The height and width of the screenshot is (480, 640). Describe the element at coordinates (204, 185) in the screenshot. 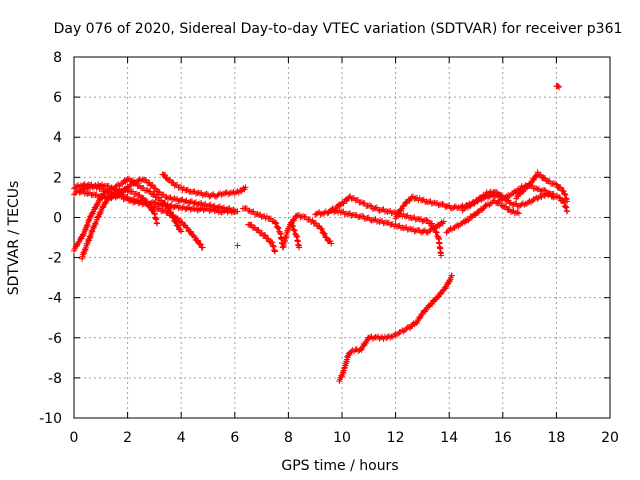

I see `series-track-f` at that location.